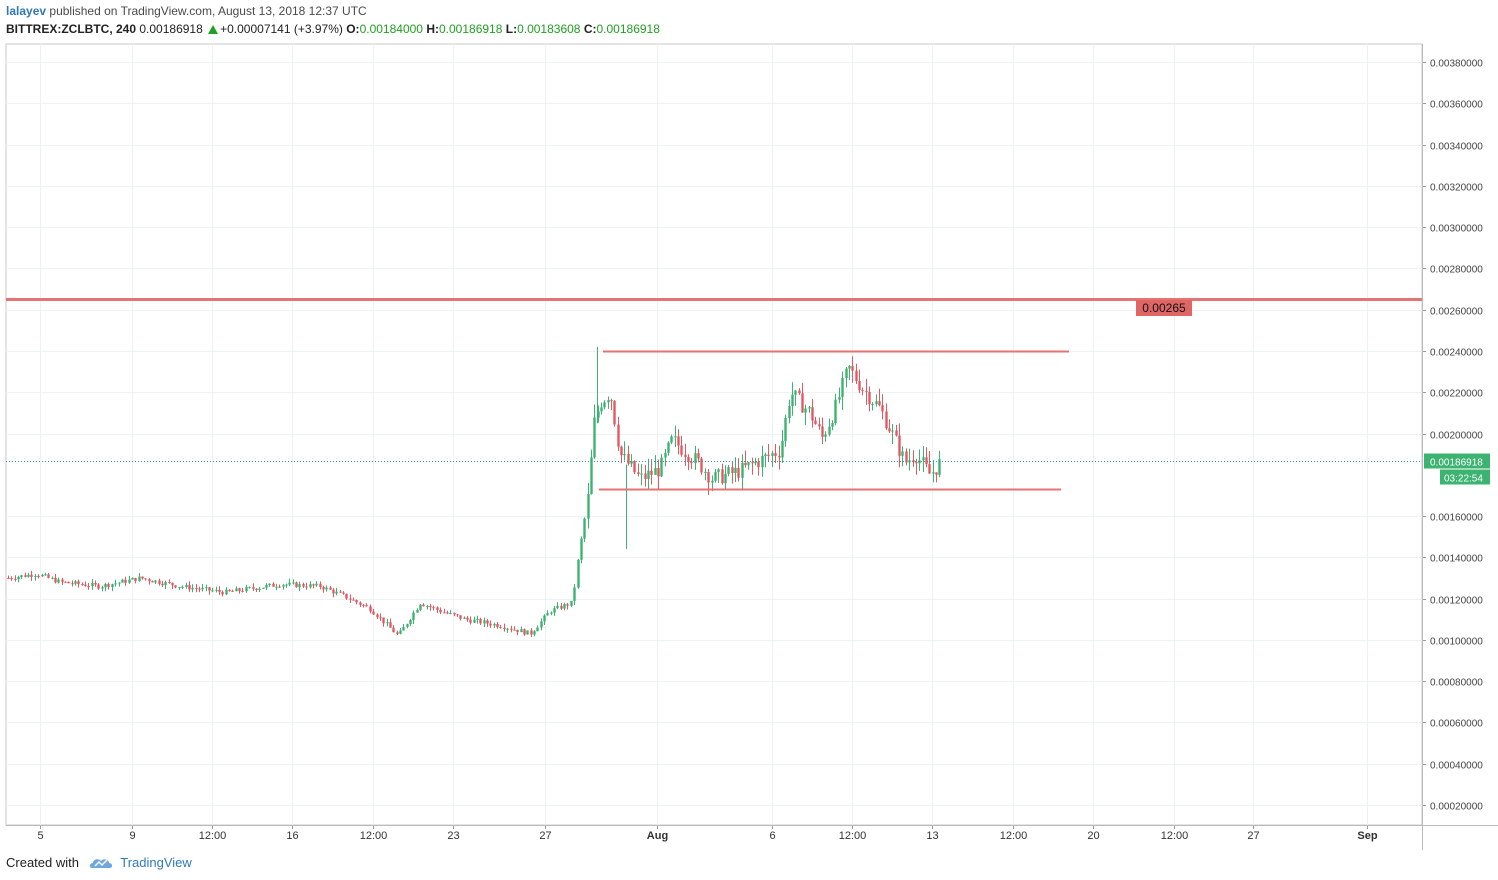 Image resolution: width=1498 pixels, height=880 pixels. I want to click on tradingview-link: TradingView, so click(156, 862).